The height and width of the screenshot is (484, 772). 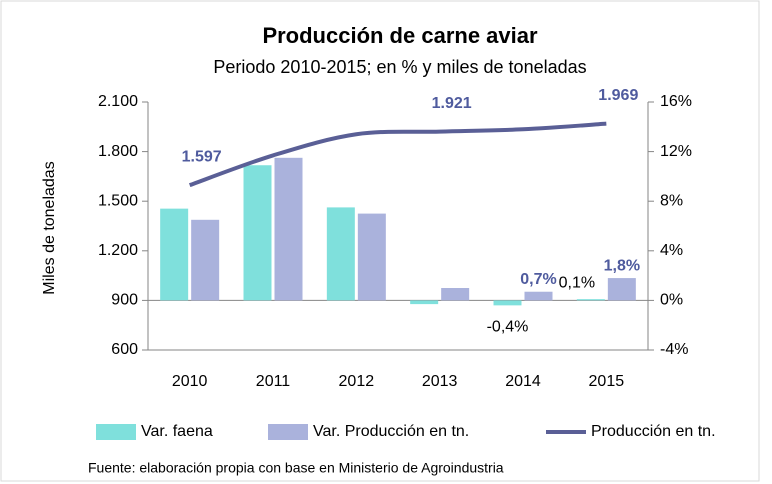 I want to click on y2-tick-label: 12%, so click(x=676, y=151).